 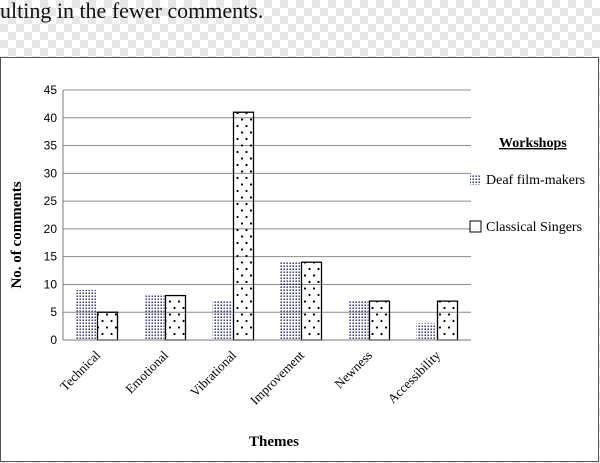 I want to click on y-tick-label: 5, so click(x=53, y=312).